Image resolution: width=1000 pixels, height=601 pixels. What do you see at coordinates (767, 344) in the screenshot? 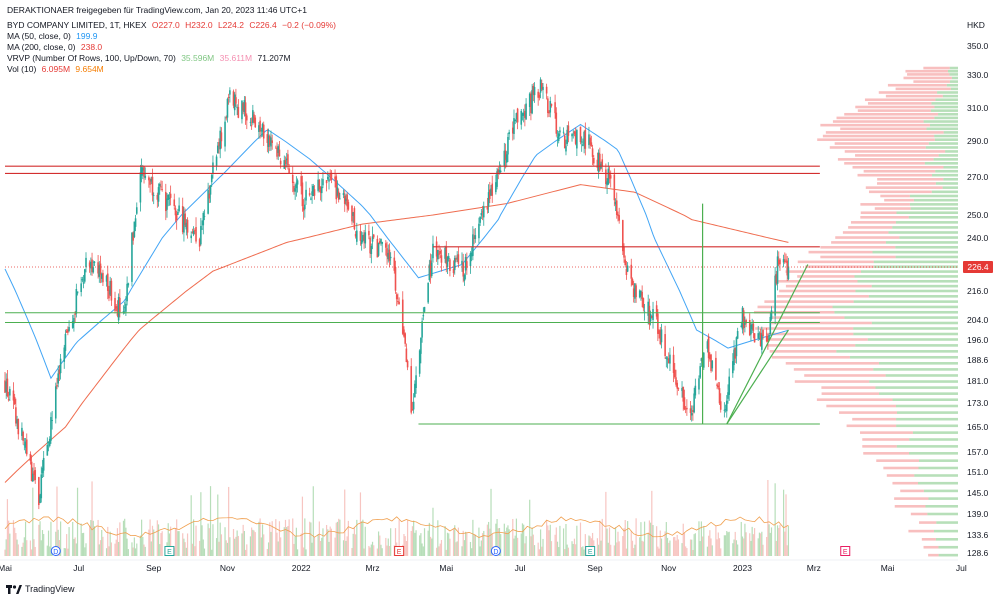
I see `trendline` at bounding box center [767, 344].